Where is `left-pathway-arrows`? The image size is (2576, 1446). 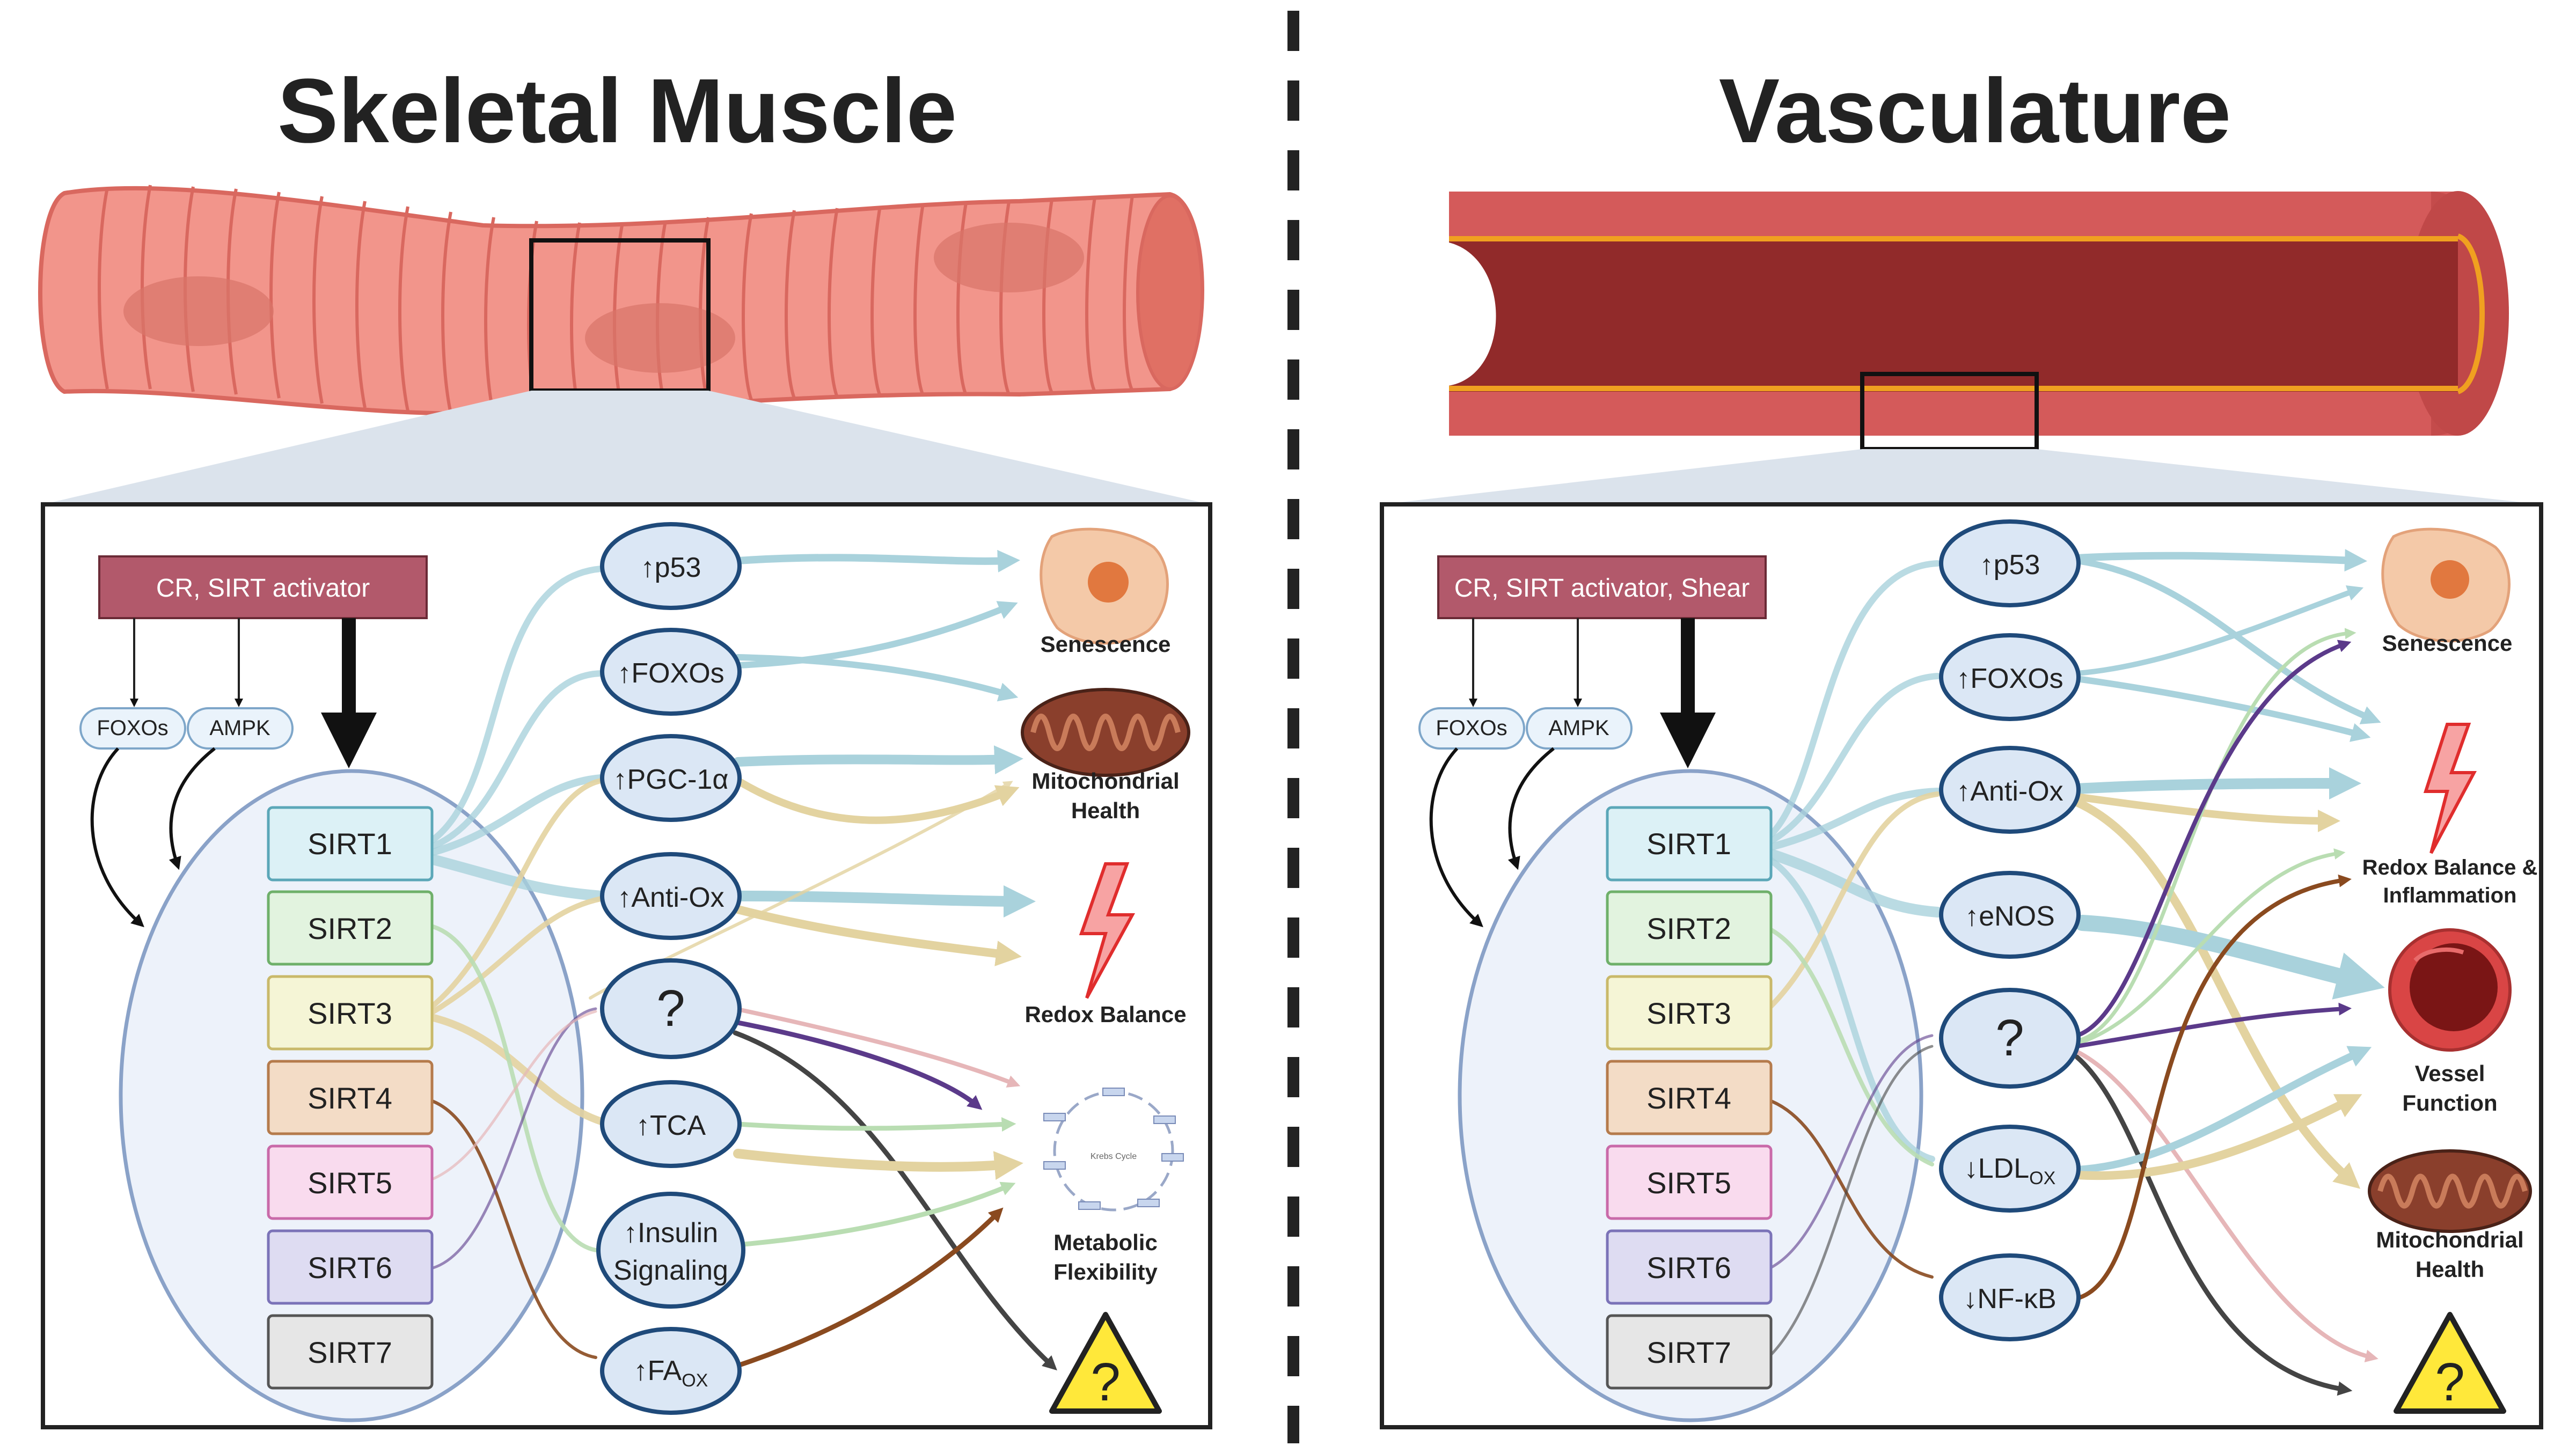
left-pathway-arrows is located at coordinates (740, 960).